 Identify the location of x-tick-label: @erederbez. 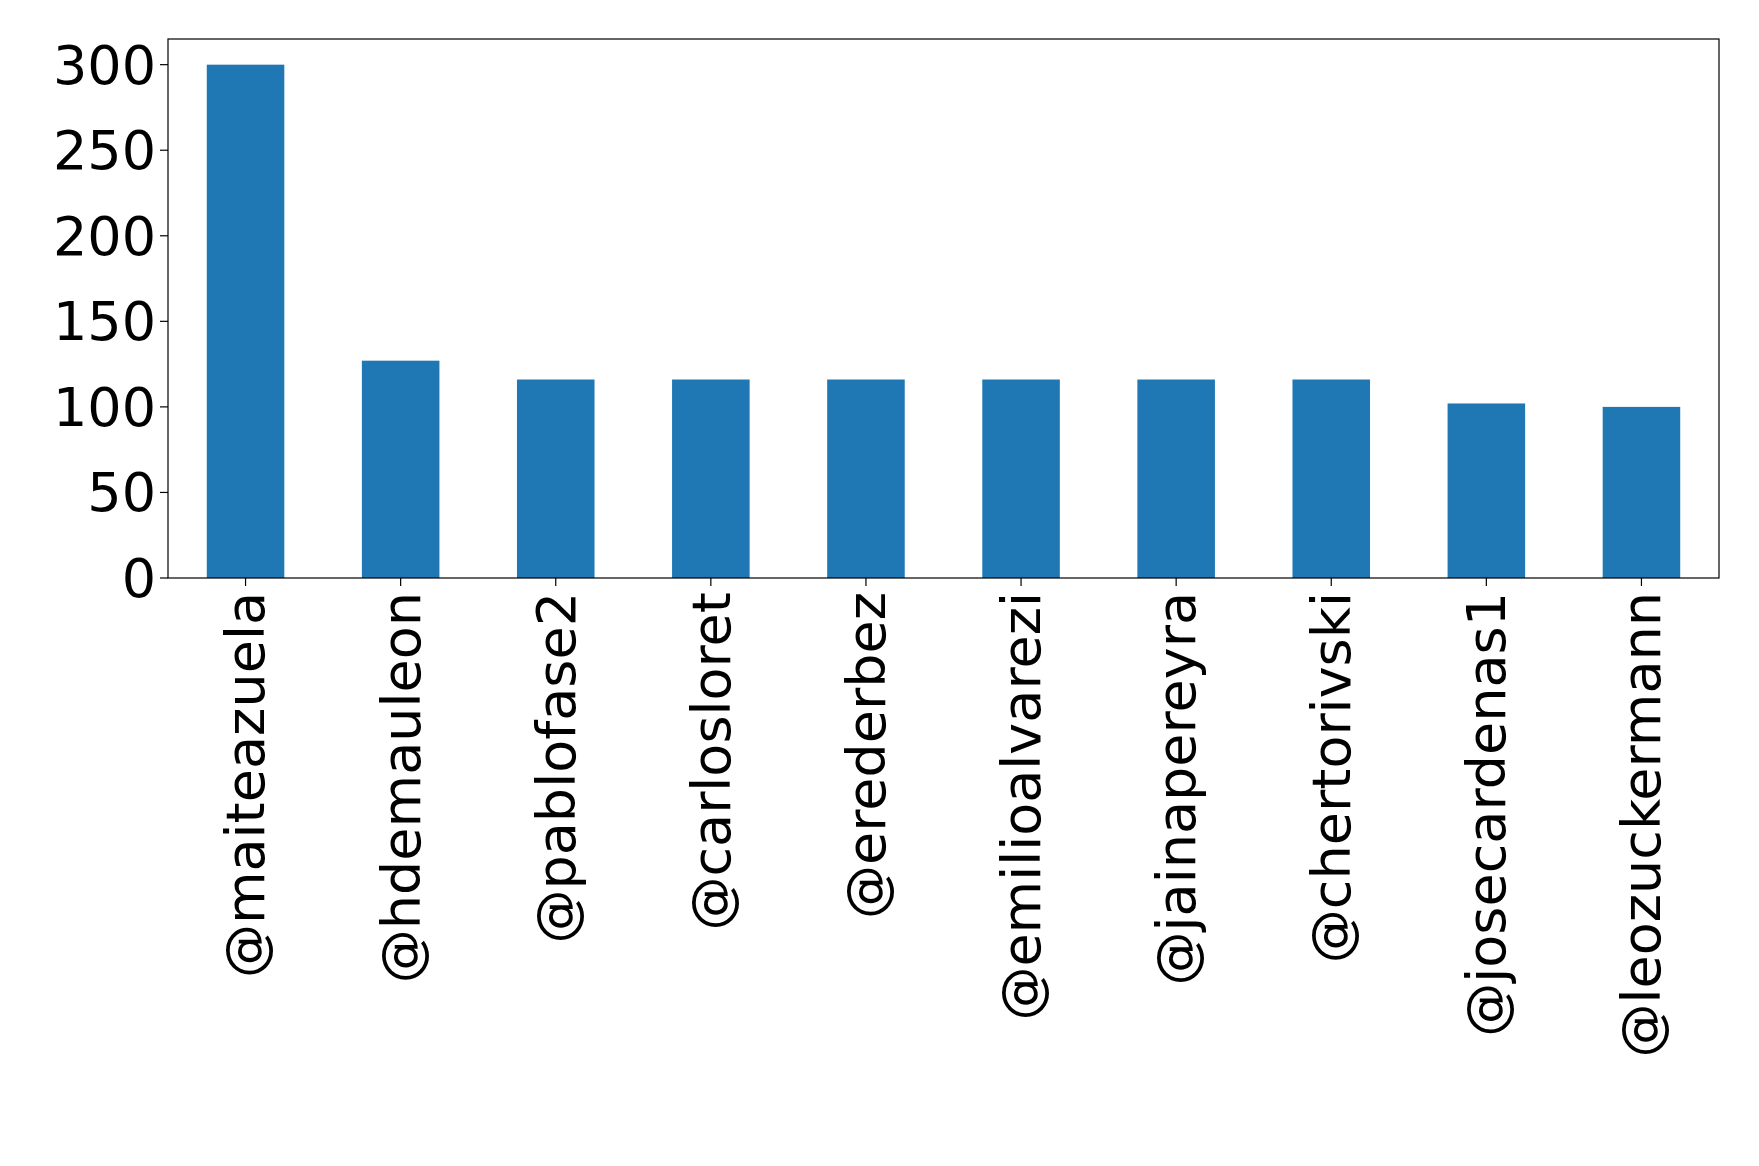
(866, 756).